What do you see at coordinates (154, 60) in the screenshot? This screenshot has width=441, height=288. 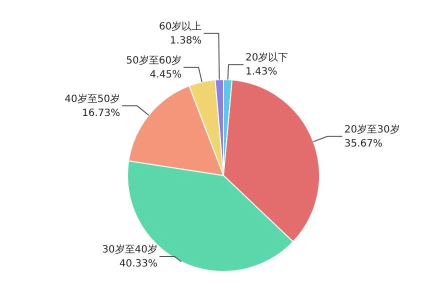 I see `slice-label: 50岁至60岁` at bounding box center [154, 60].